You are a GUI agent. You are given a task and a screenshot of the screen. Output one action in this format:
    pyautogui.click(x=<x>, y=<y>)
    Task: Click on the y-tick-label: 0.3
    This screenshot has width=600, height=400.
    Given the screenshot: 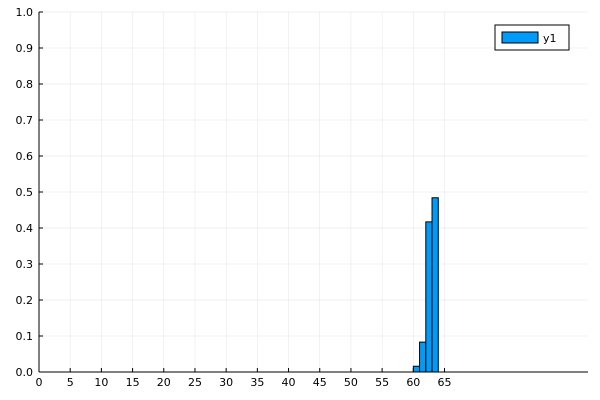 What is the action you would take?
    pyautogui.click(x=25, y=264)
    